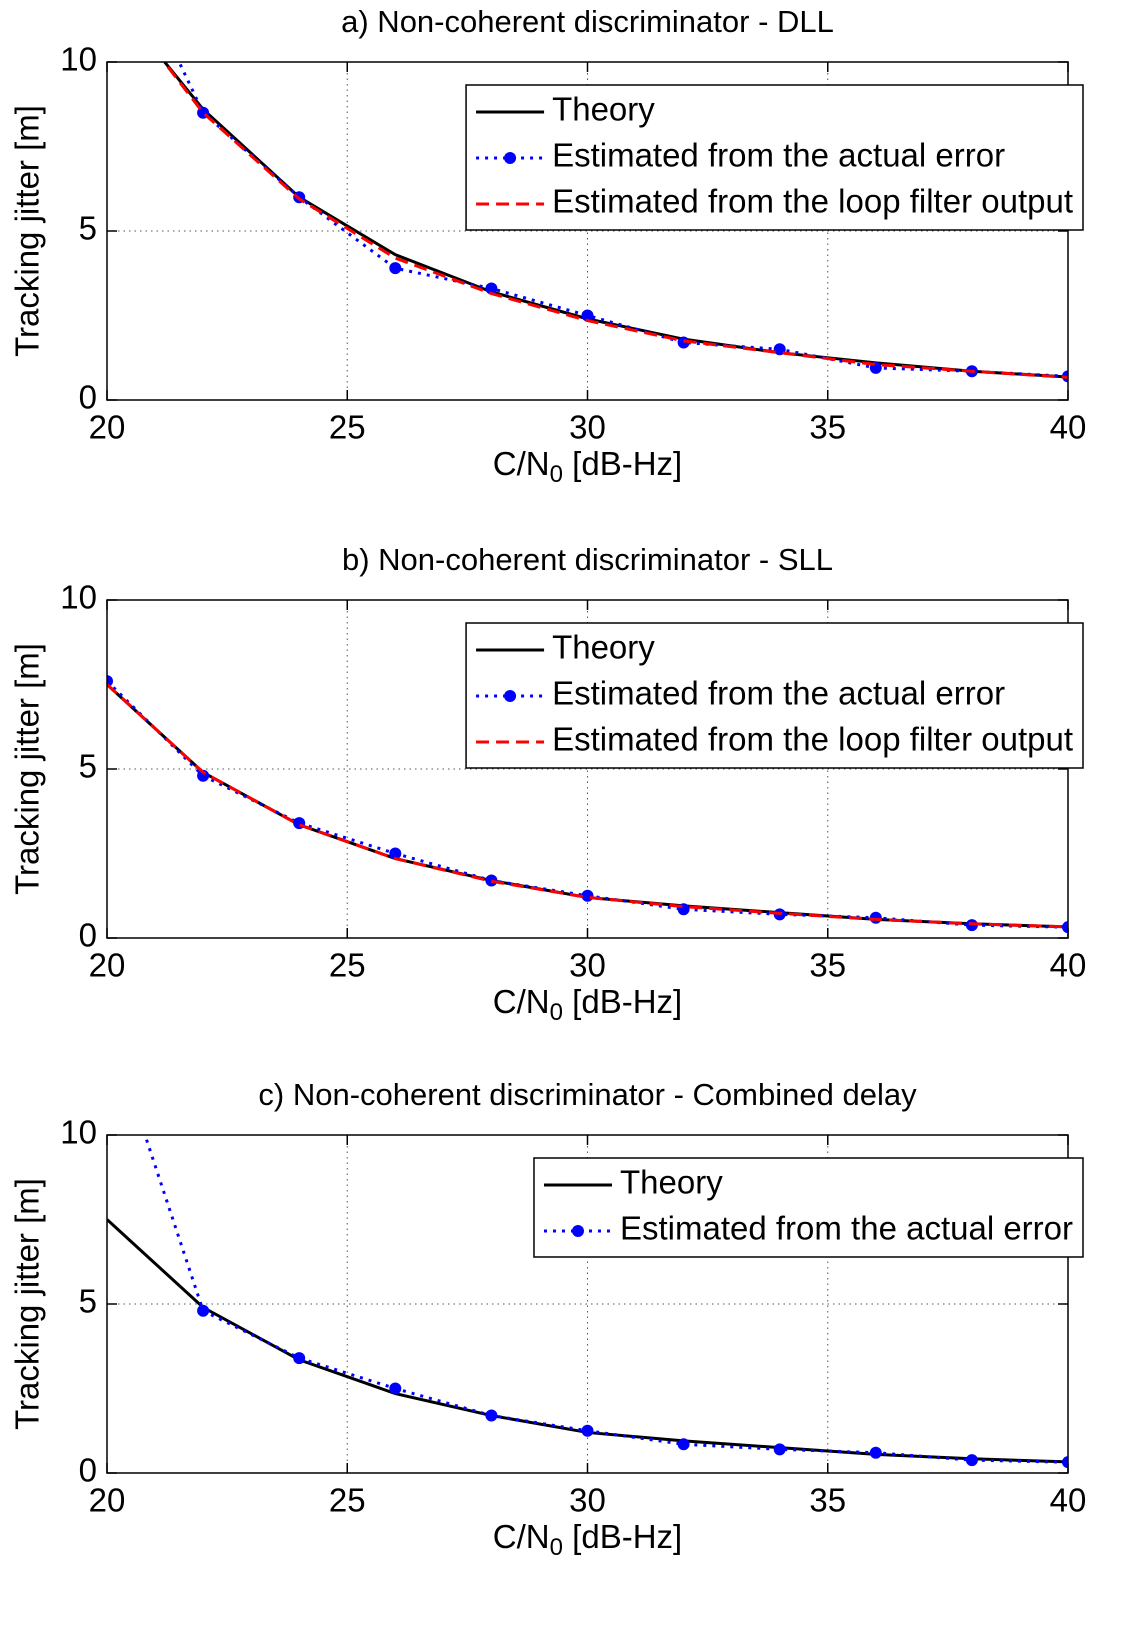 Image resolution: width=1137 pixels, height=1628 pixels. Describe the element at coordinates (587, 559) in the screenshot. I see `chart-title: b) Non-coherent discriminator - SLL` at that location.